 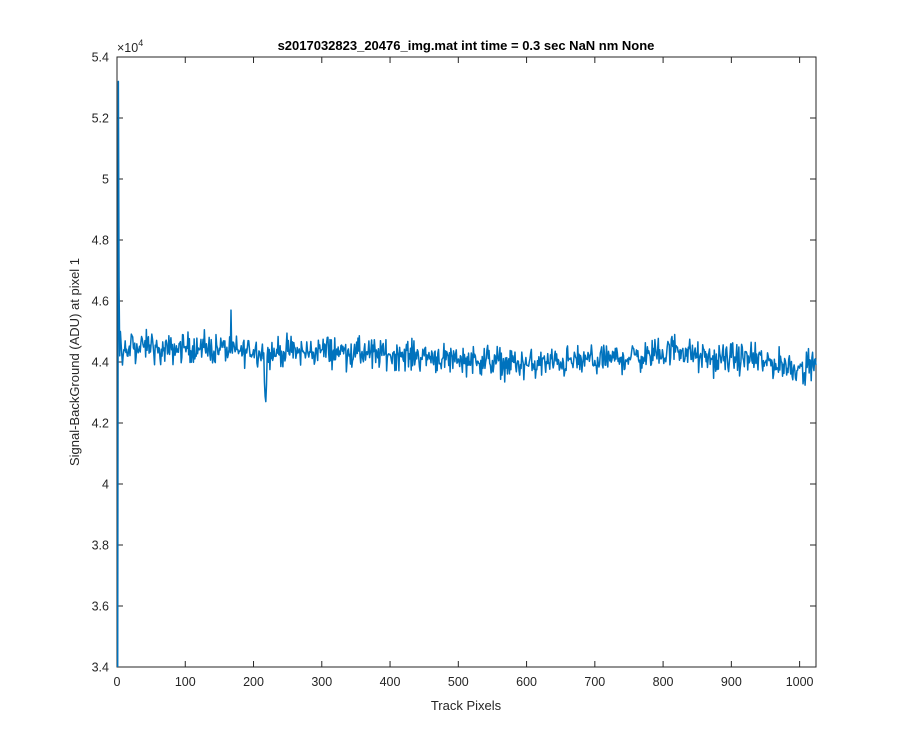 I want to click on x-tick-label: 100, so click(x=185, y=682).